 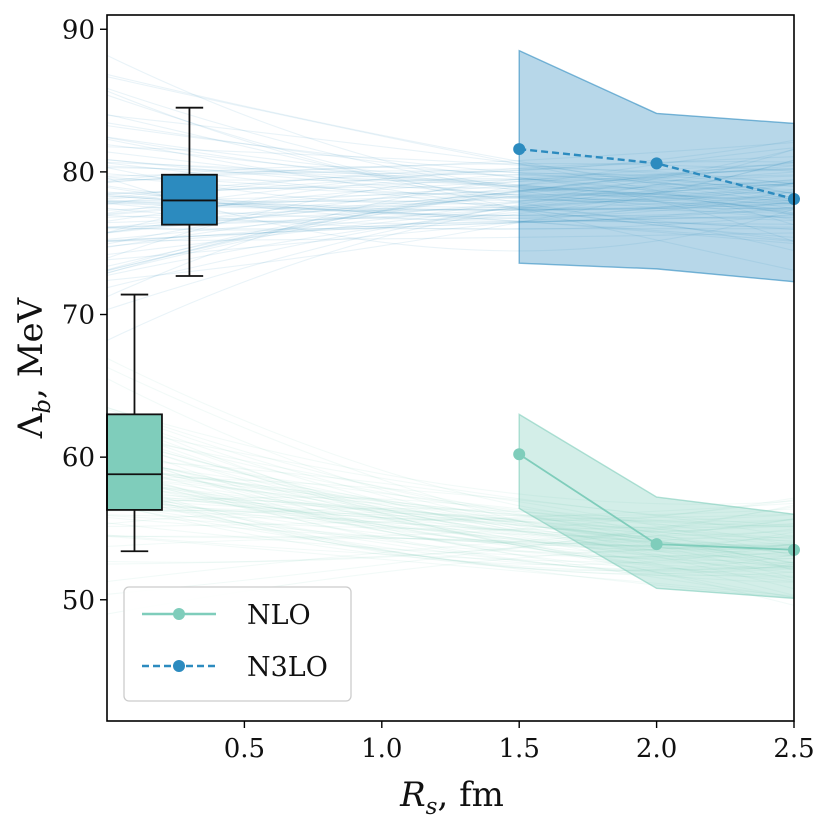 What do you see at coordinates (78, 316) in the screenshot?
I see `y-tick-label: 70` at bounding box center [78, 316].